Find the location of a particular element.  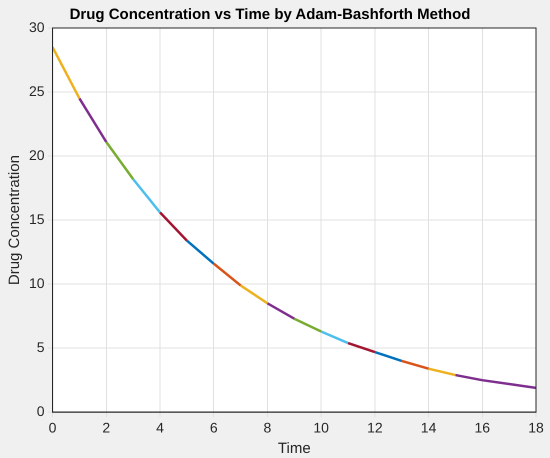

x-tick-label: 14 is located at coordinates (428, 427).